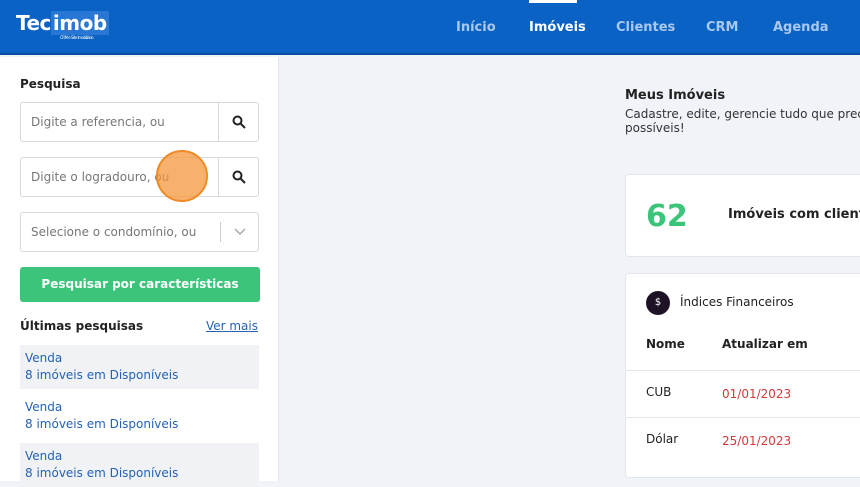  Describe the element at coordinates (659, 392) in the screenshot. I see `index-name: CUB` at that location.